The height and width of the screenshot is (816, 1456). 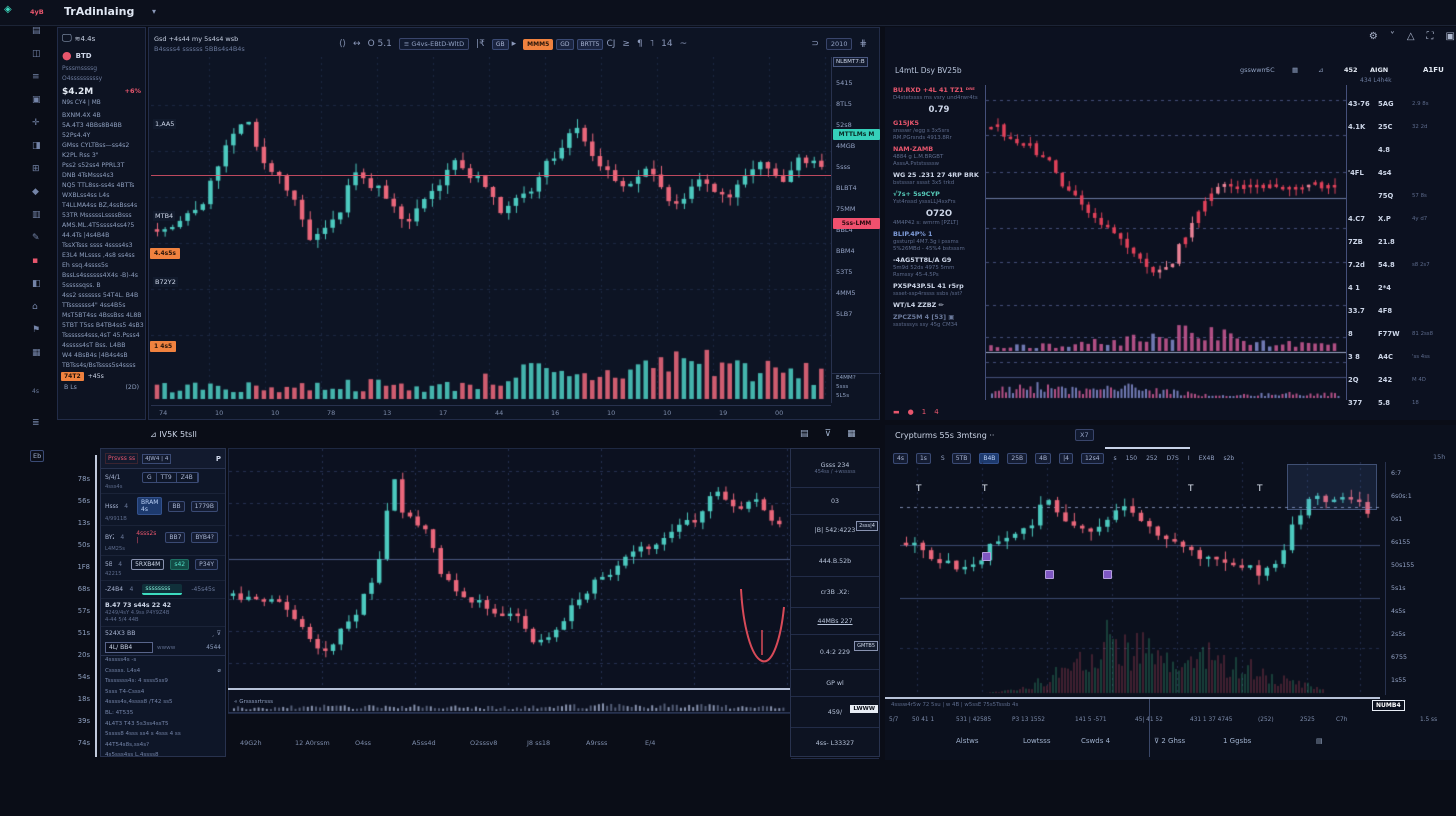 What do you see at coordinates (37, 456) in the screenshot?
I see `rail-badge-icon: Eb` at bounding box center [37, 456].